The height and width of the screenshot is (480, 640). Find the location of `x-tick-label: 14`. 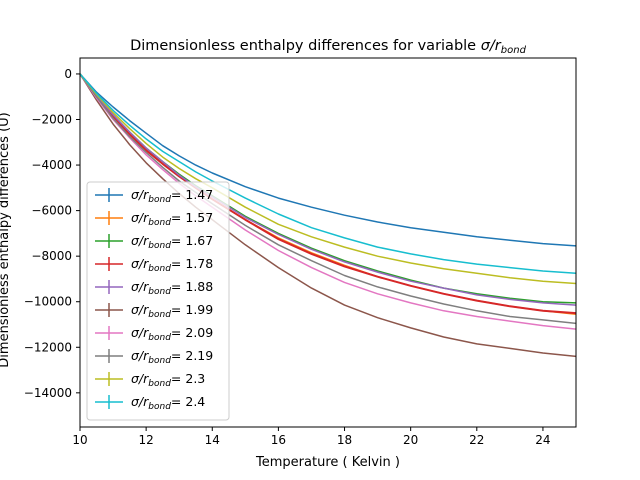

x-tick-label: 14 is located at coordinates (212, 440).